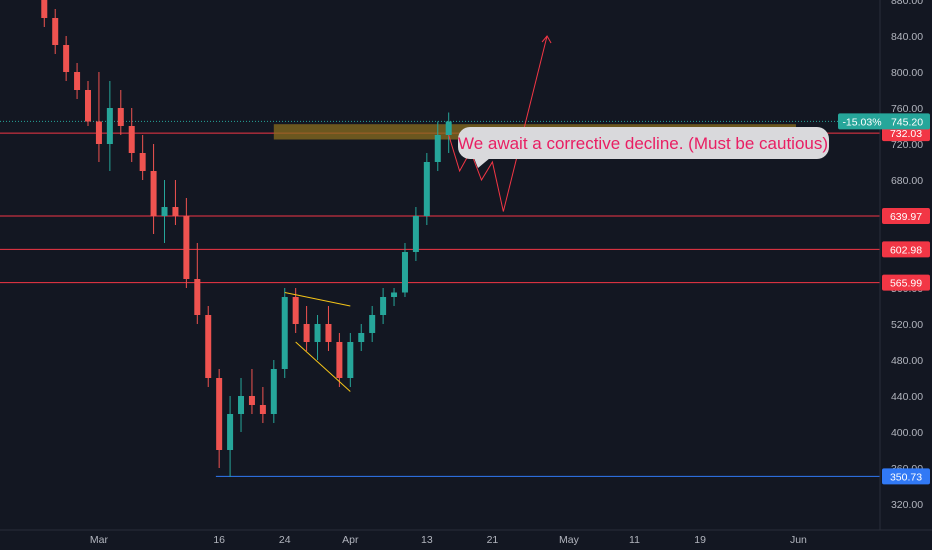 This screenshot has height=550, width=932. Describe the element at coordinates (427, 540) in the screenshot. I see `x-tick-label: 13` at that location.